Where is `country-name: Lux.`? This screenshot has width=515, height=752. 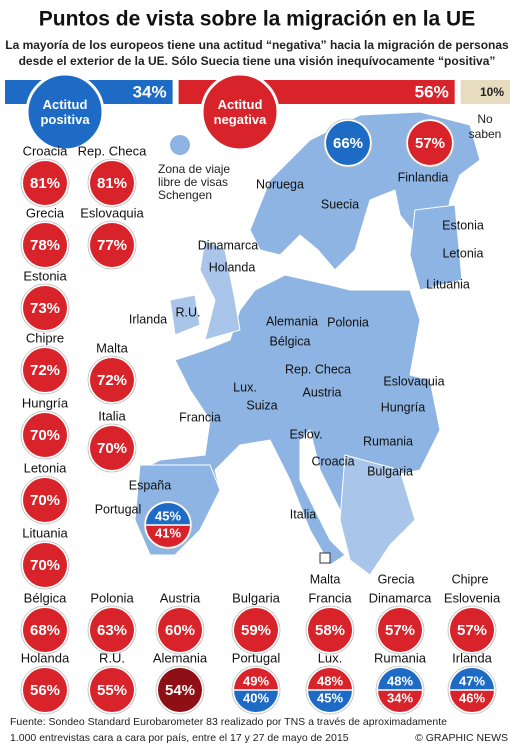
country-name: Lux. is located at coordinates (330, 657).